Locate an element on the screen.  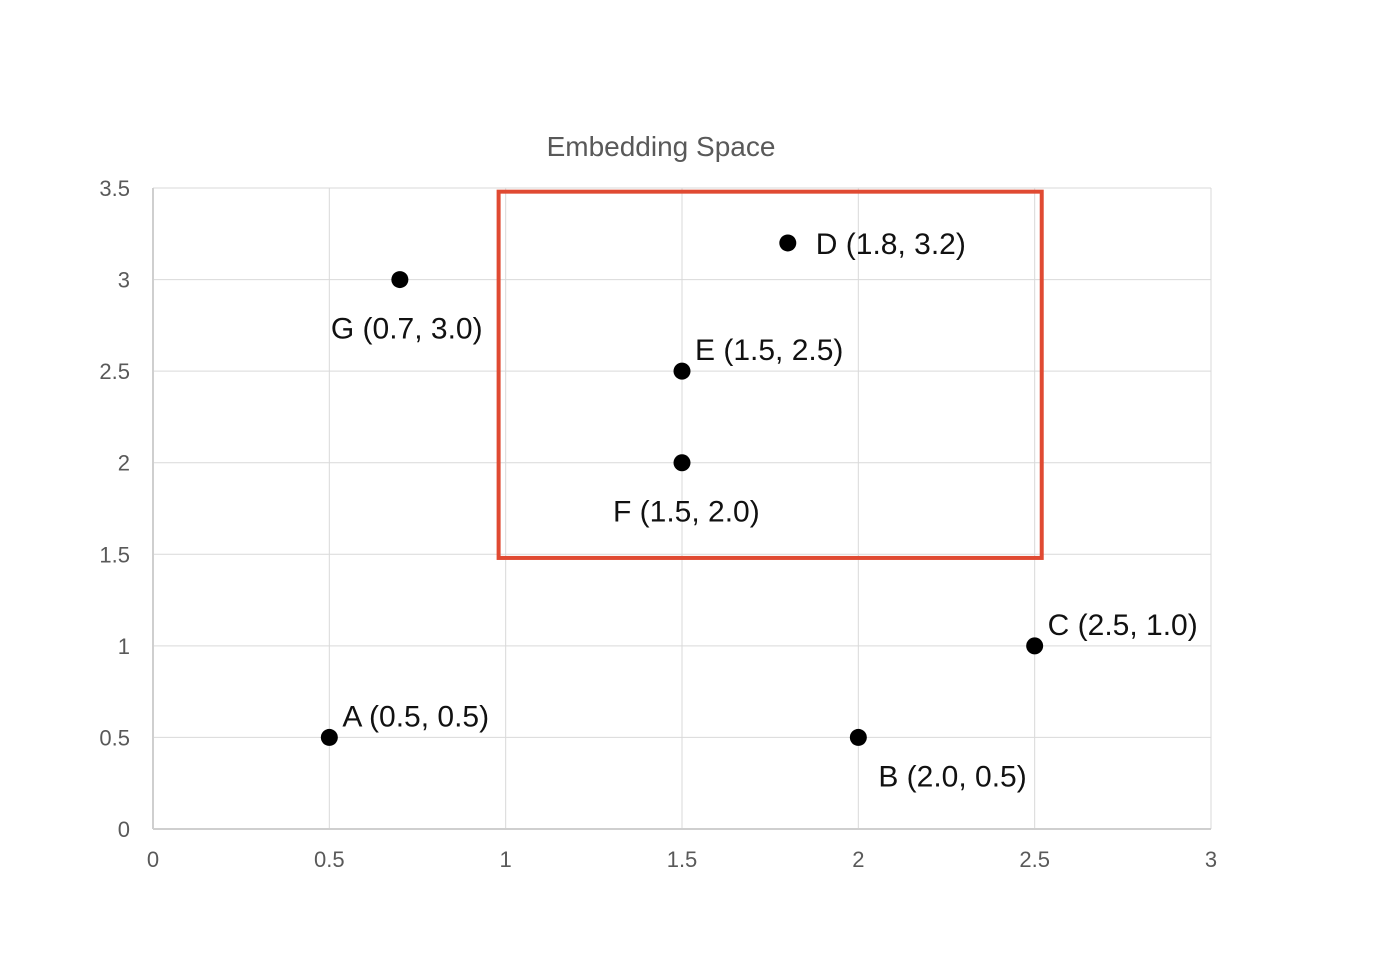
point-label: D (1.8, 3.2) is located at coordinates (891, 244).